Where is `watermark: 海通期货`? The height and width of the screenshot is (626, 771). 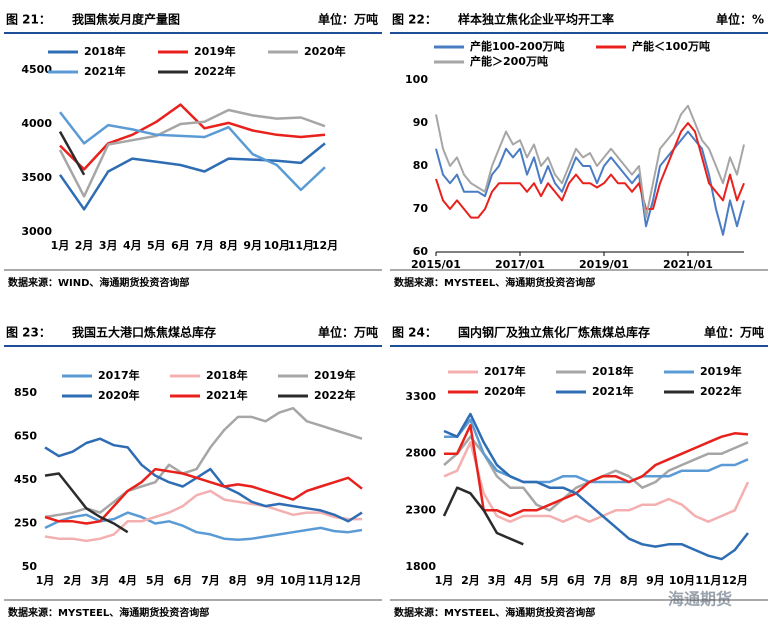 watermark: 海通期货 is located at coordinates (700, 599).